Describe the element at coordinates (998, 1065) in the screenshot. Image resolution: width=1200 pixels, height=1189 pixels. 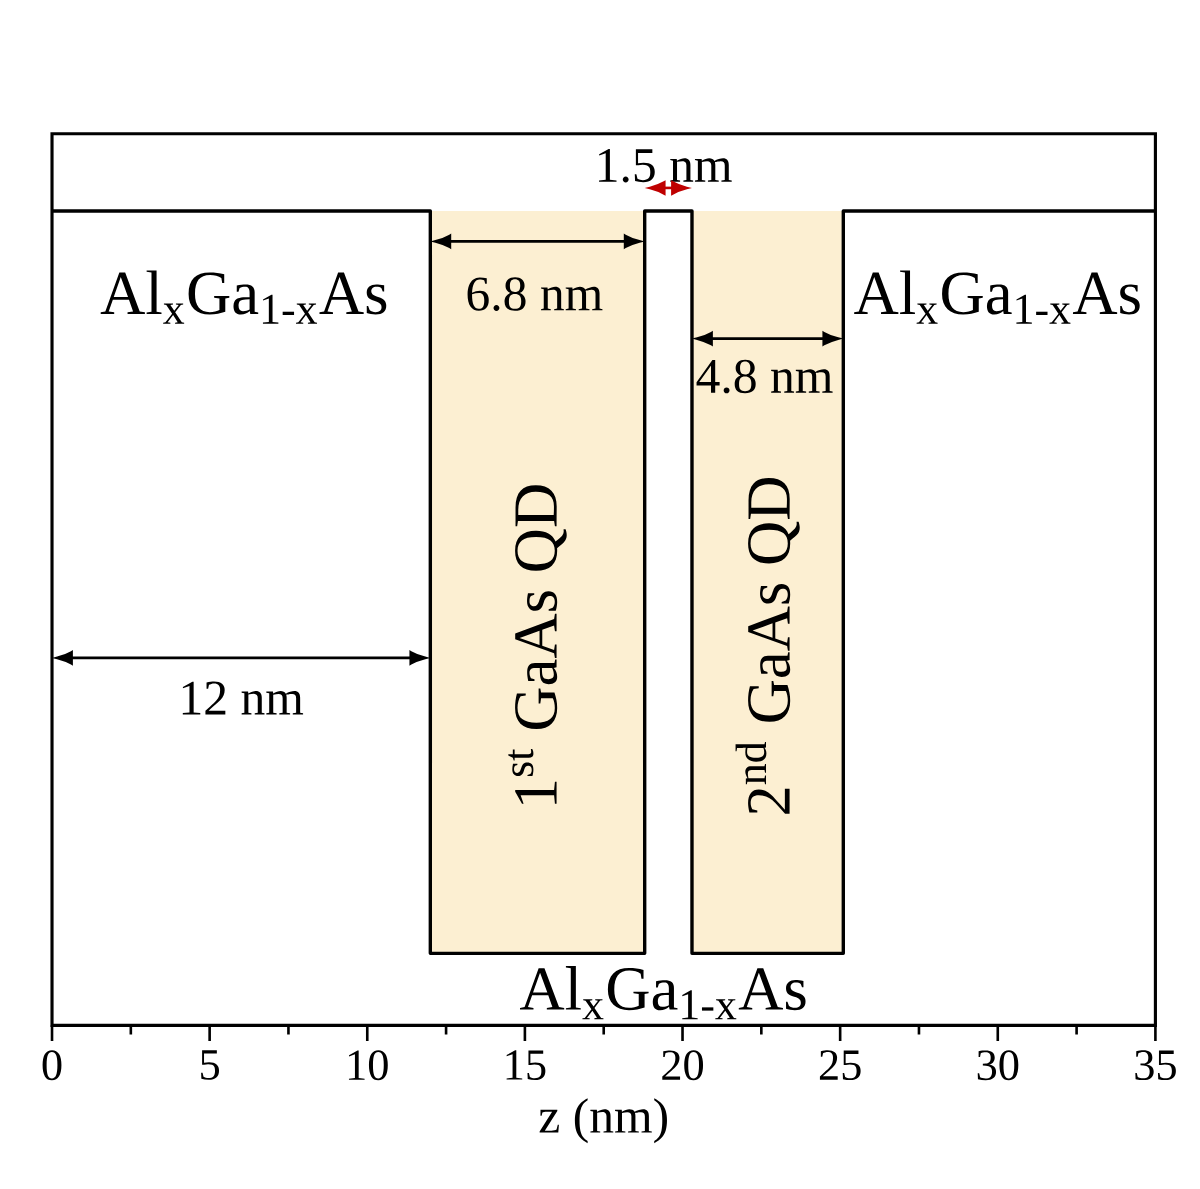
I see `x-tick-label: 30` at that location.